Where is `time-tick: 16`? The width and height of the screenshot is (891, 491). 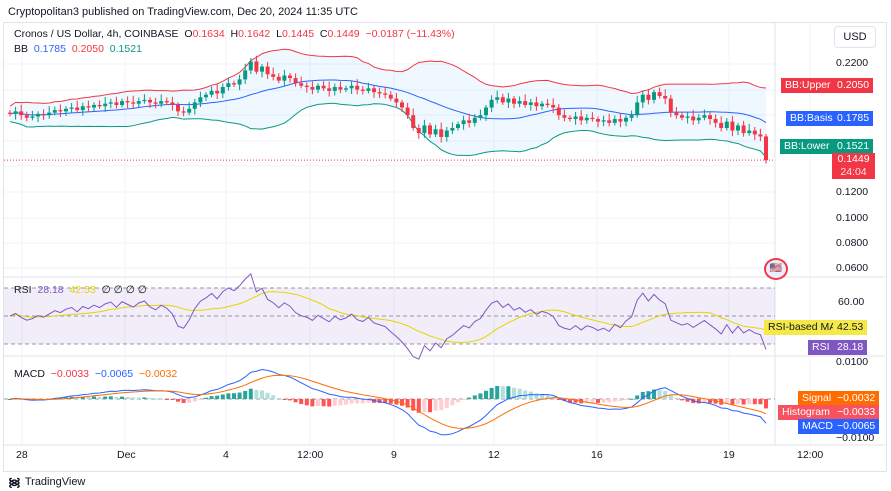 time-tick: 16 is located at coordinates (597, 455).